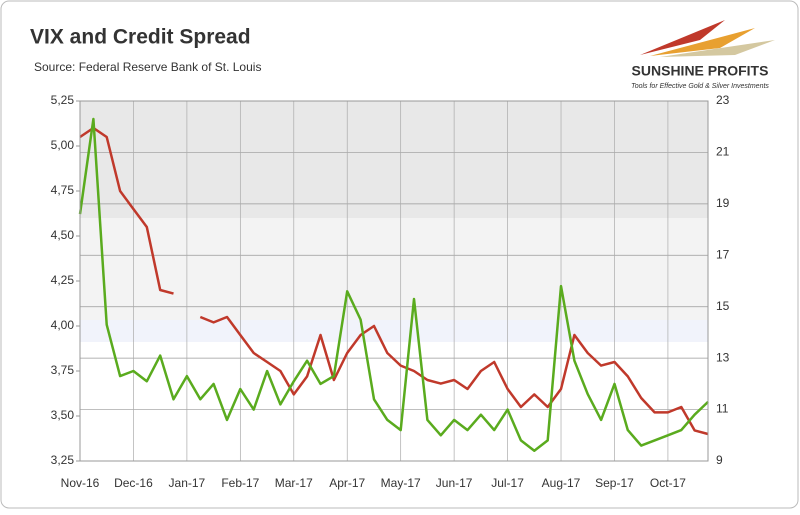 This screenshot has height=515, width=800. What do you see at coordinates (63, 145) in the screenshot?
I see `y-tick-label: 5,00` at bounding box center [63, 145].